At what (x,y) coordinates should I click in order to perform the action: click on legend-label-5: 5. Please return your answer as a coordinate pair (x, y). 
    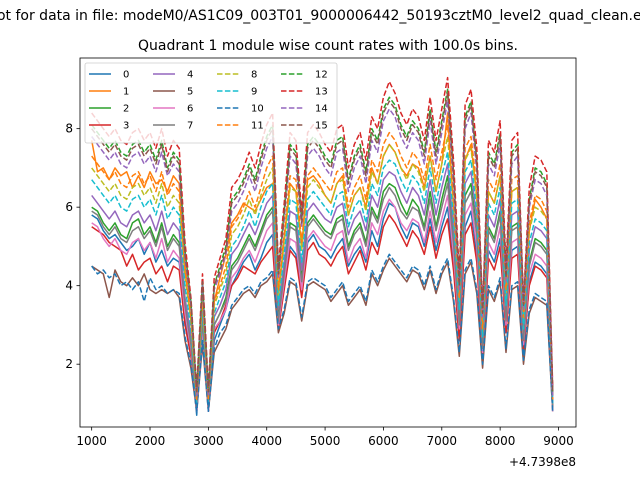
    Looking at the image, I should click on (190, 92).